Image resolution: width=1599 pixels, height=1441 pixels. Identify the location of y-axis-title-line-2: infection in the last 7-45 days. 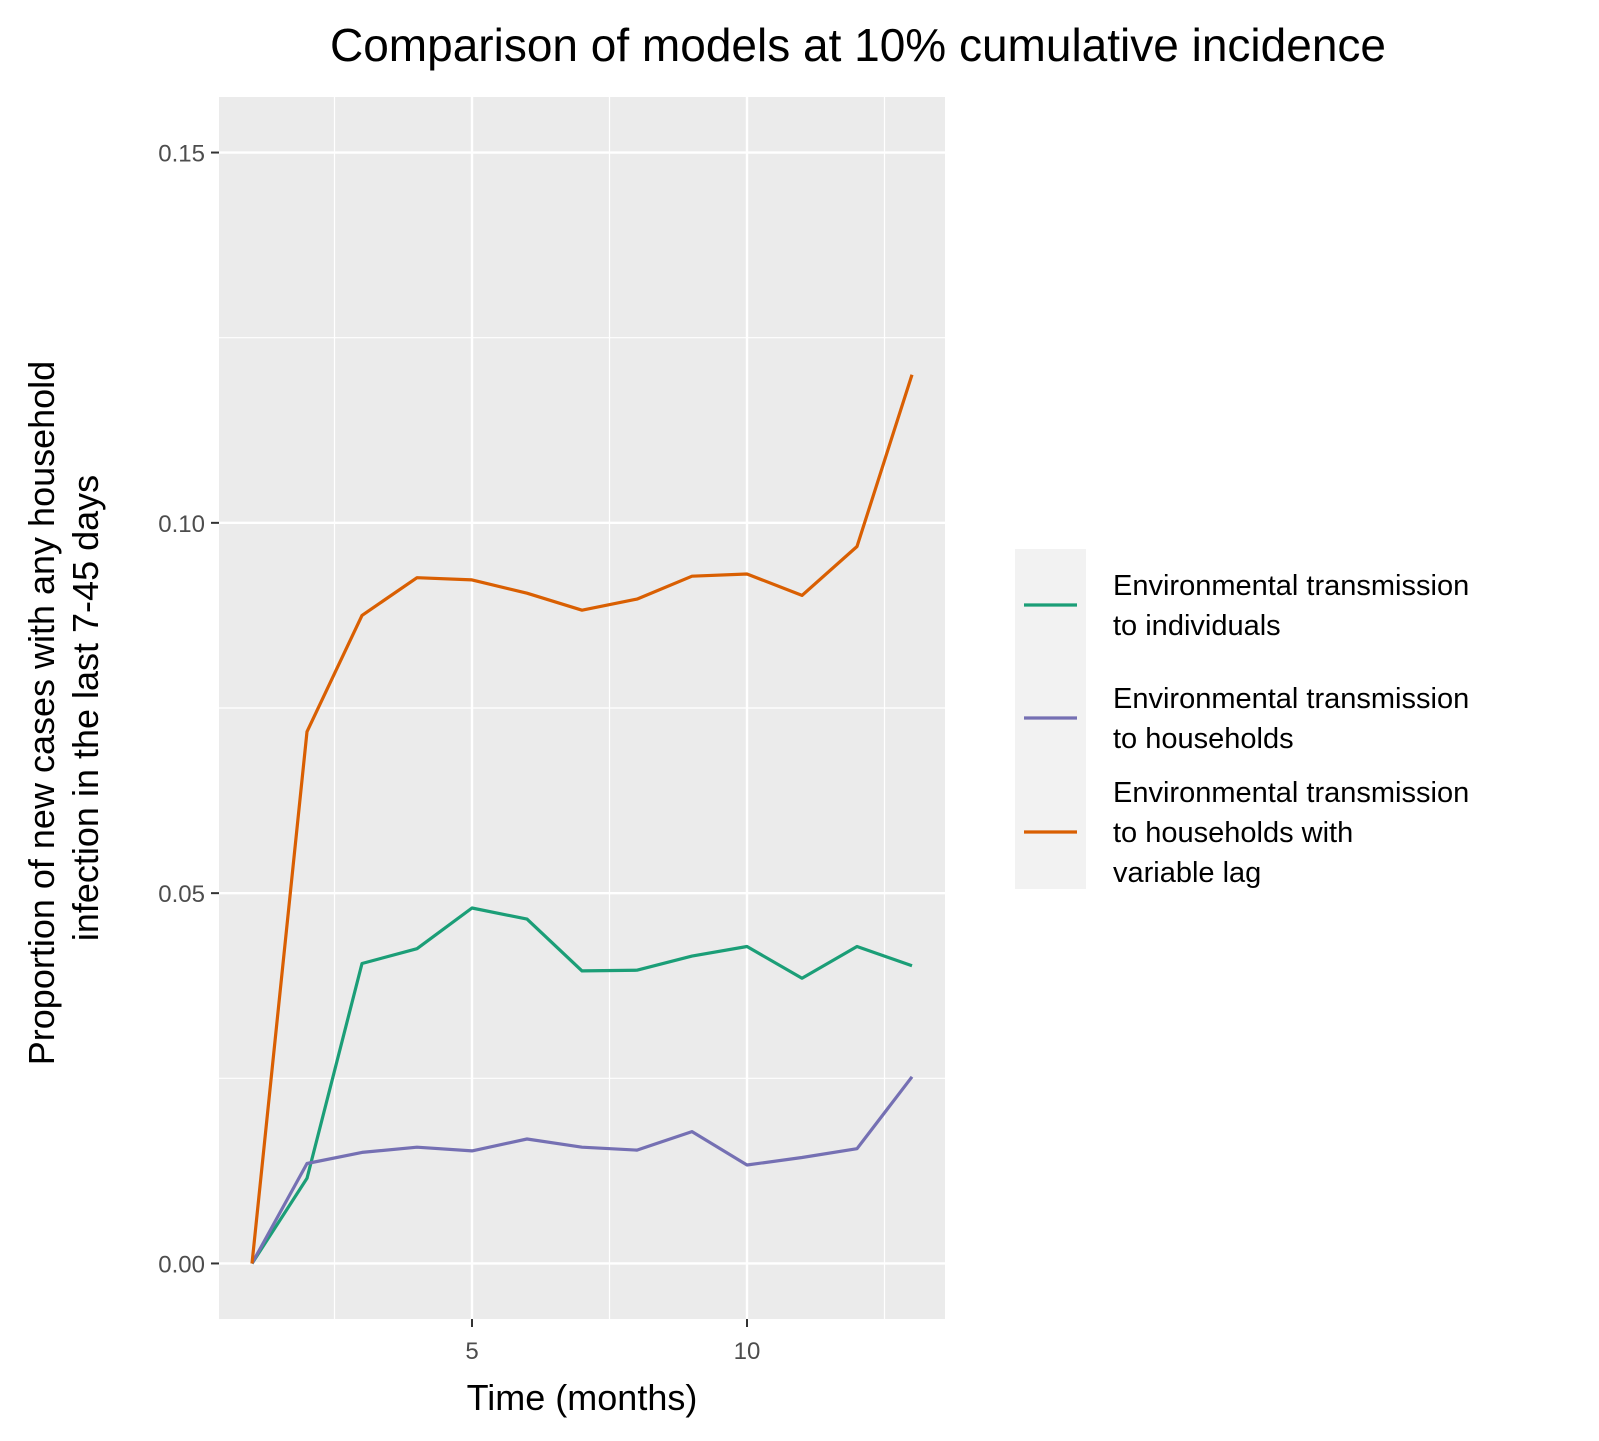
(85, 708).